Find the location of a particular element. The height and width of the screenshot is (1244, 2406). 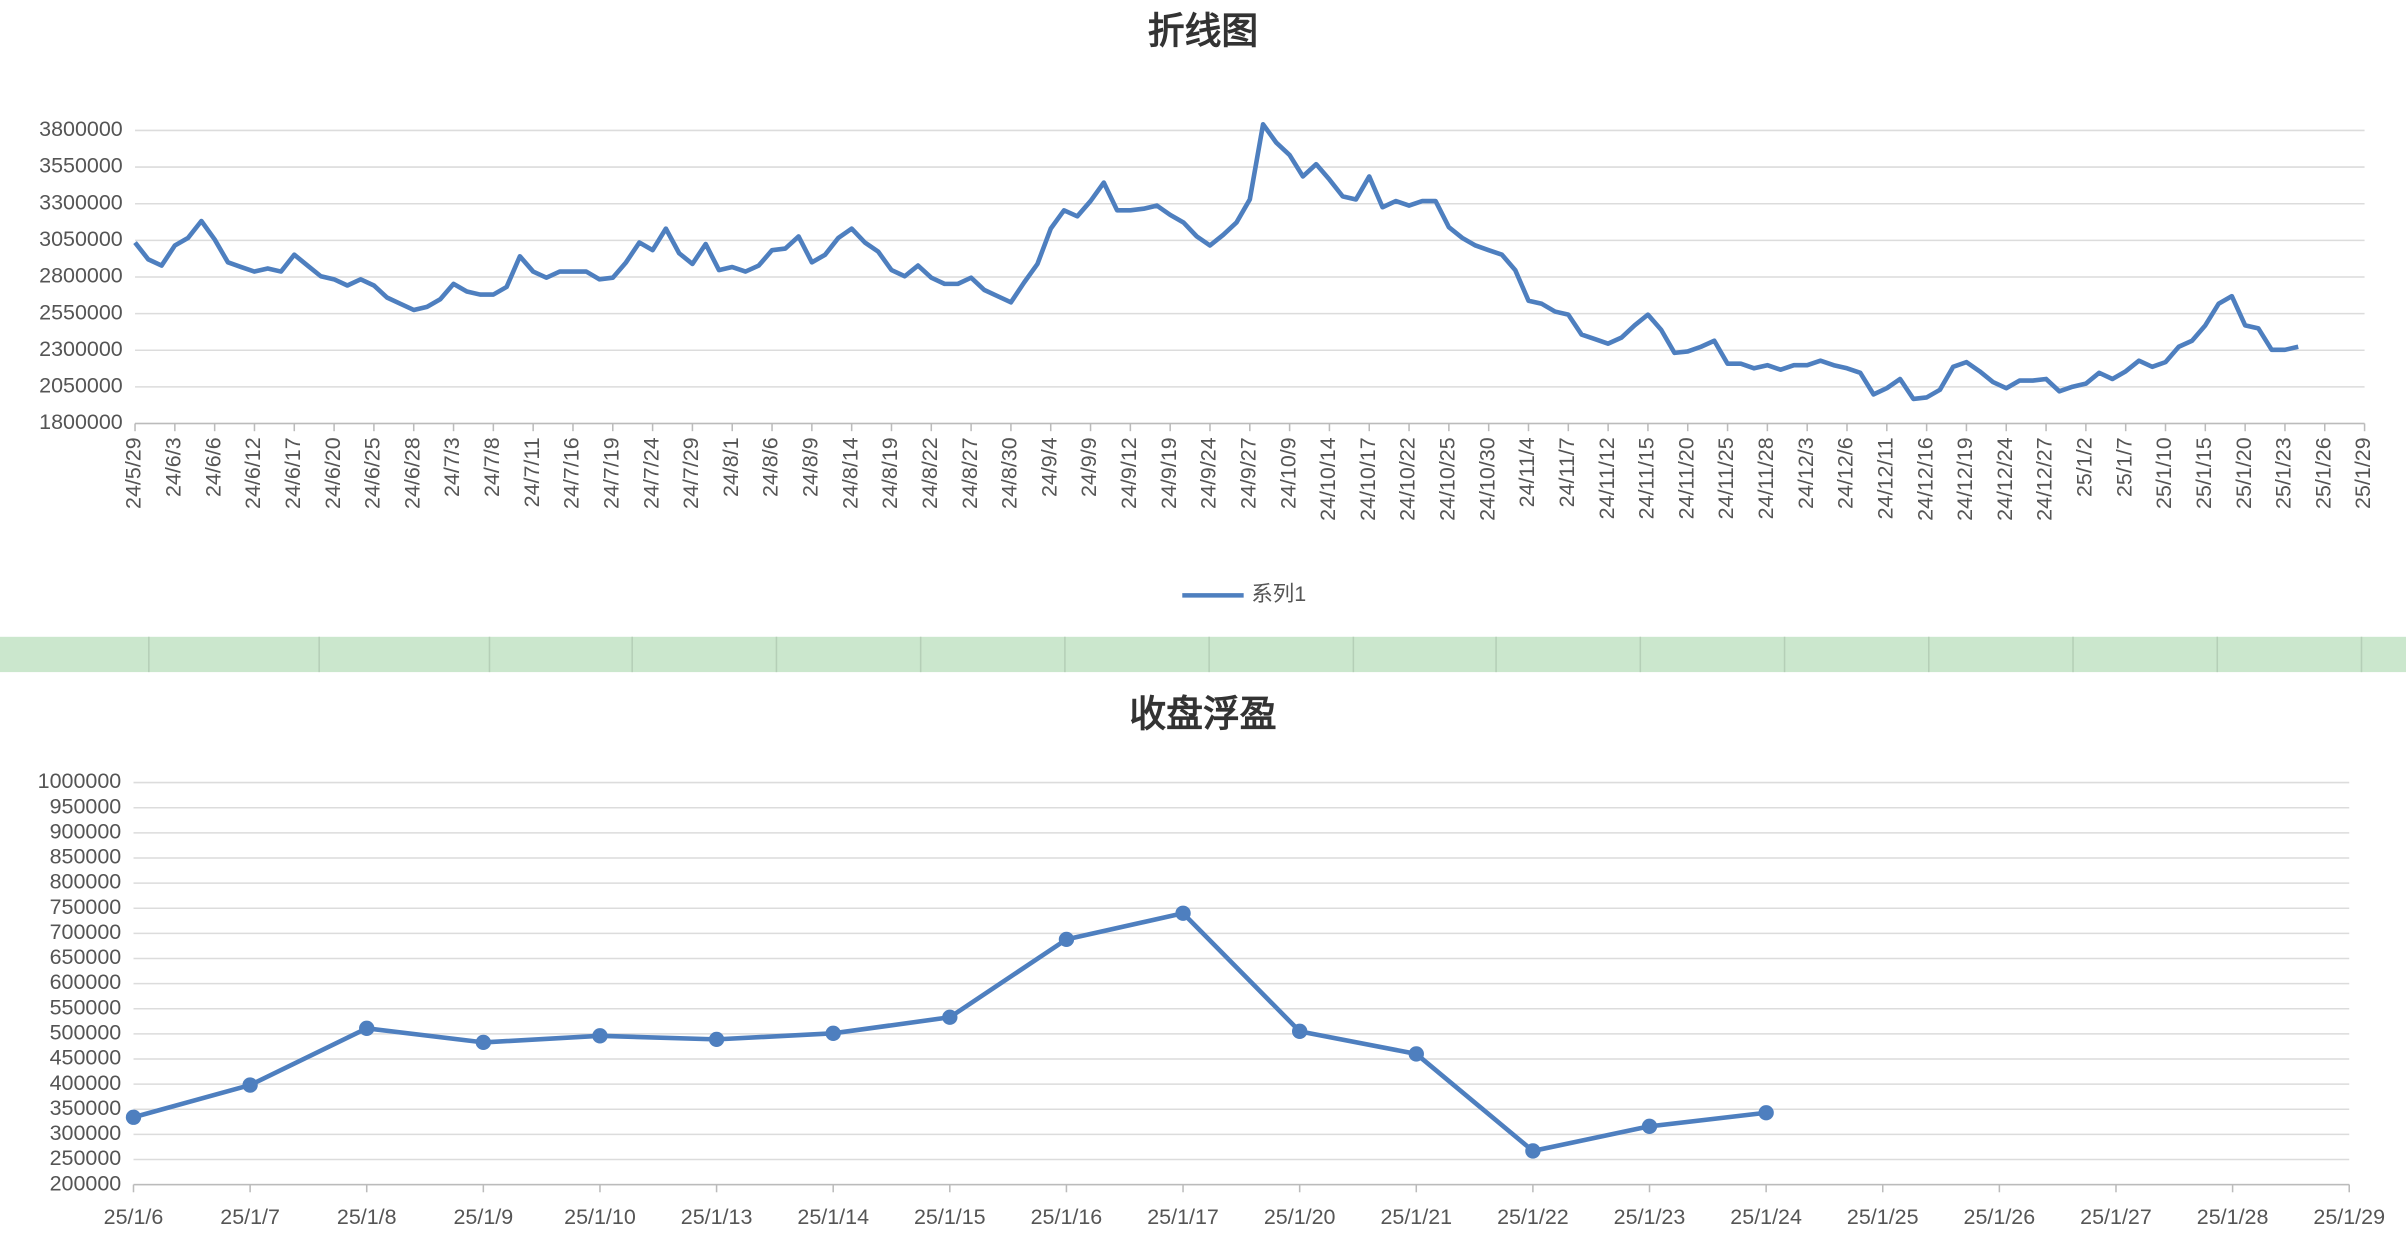

x-tick-label: 24/6/3 is located at coordinates (174, 467).